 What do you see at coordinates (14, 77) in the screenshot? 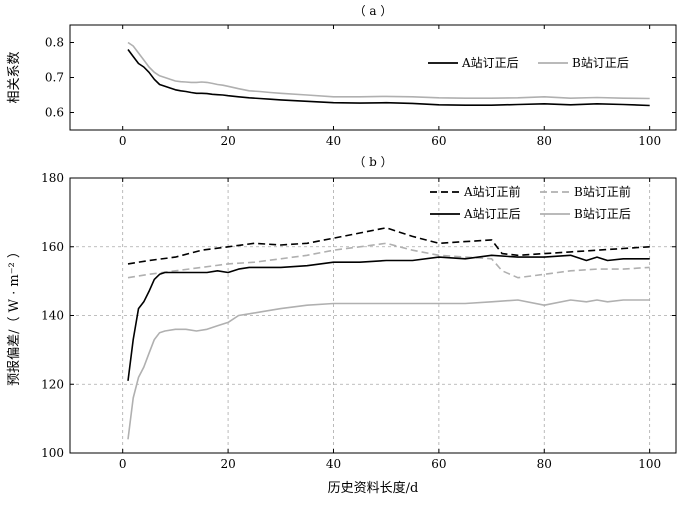
I see `y-axis-title: 相关系数` at bounding box center [14, 77].